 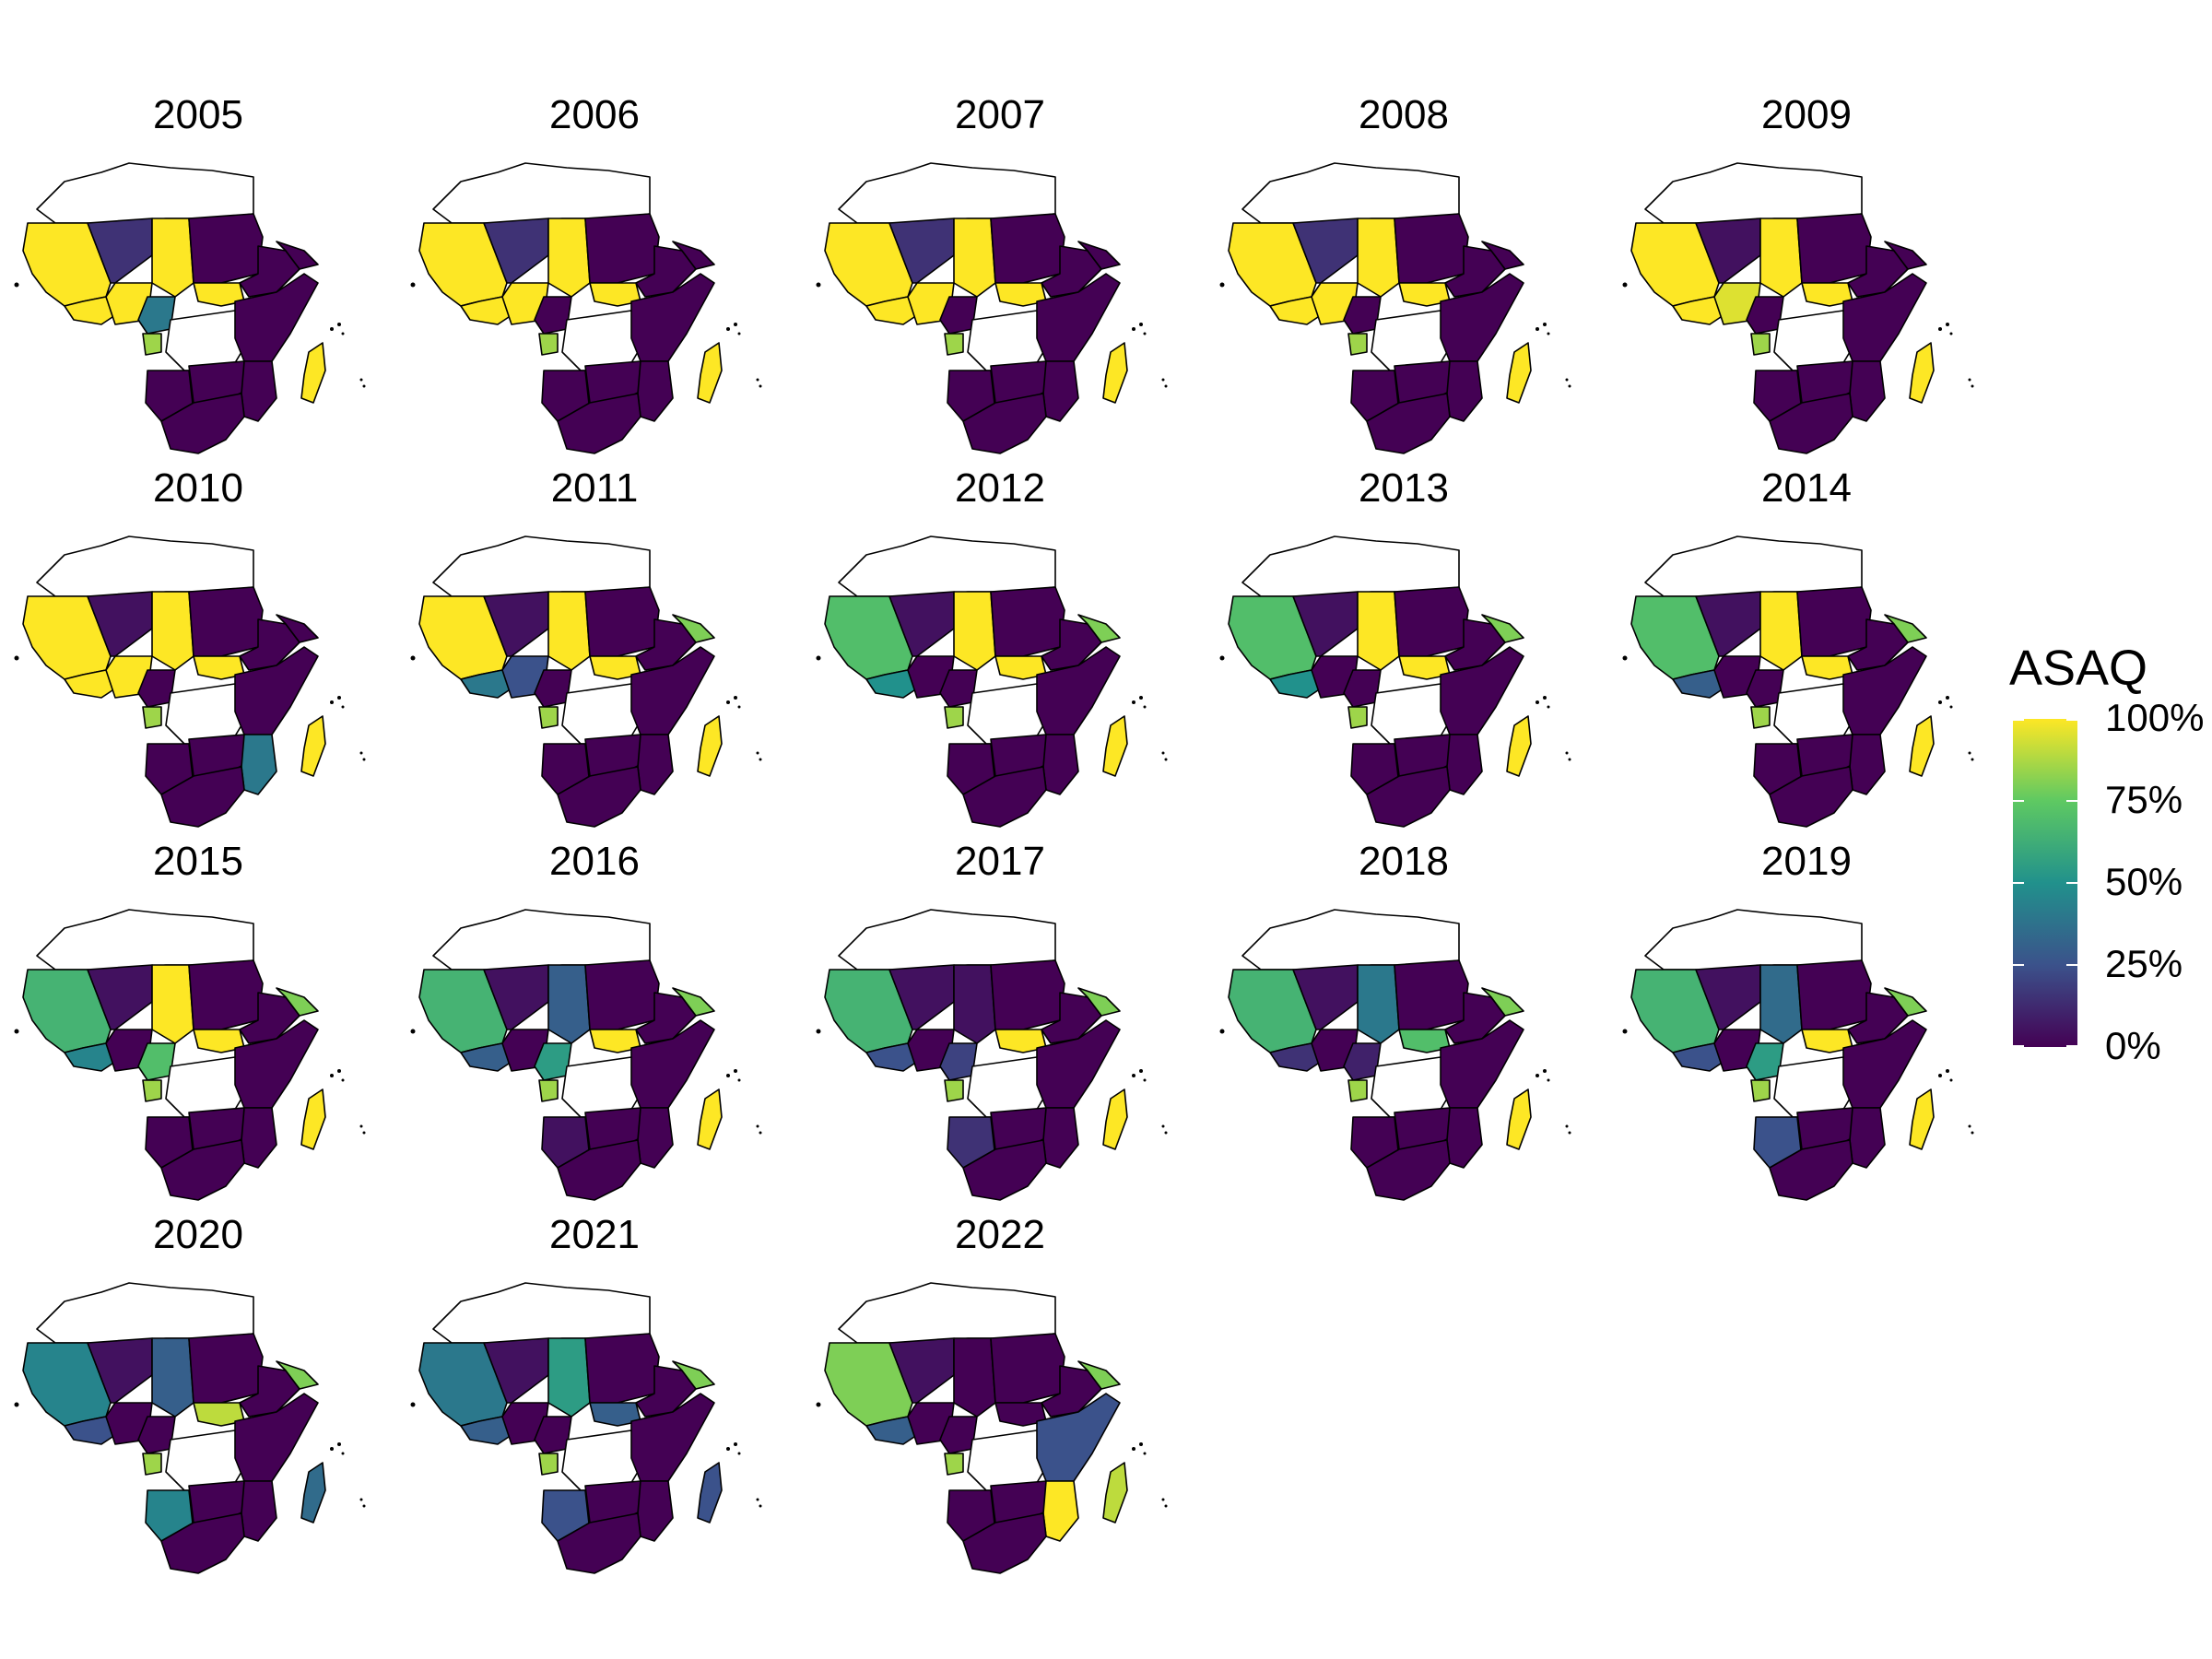 I want to click on panel-title: 2020, so click(x=198, y=1234).